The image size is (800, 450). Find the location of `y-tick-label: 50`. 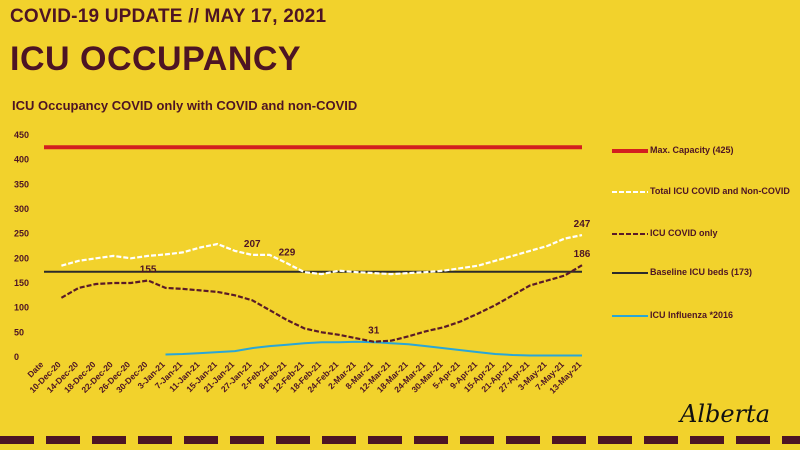

y-tick-label: 50 is located at coordinates (19, 332).